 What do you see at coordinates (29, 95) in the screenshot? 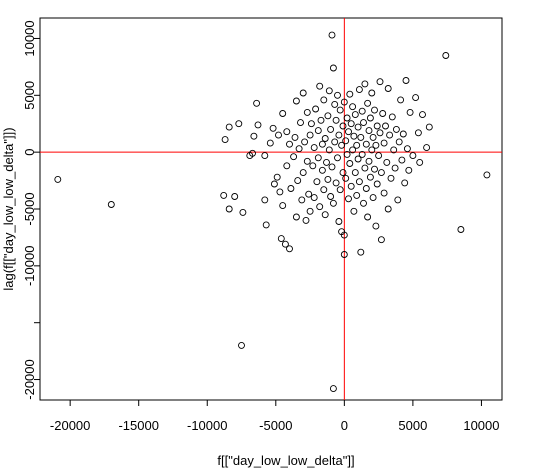
I see `y-tick-label: 5000` at bounding box center [29, 95].